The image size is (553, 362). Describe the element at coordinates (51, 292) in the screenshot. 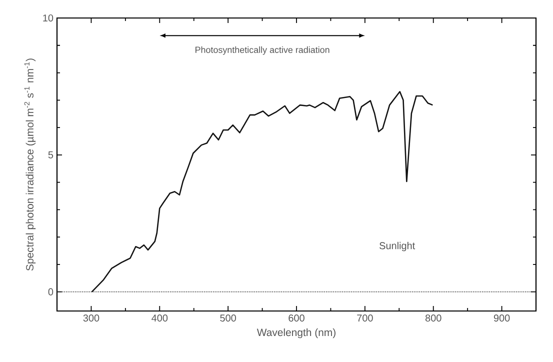

I see `y-tick-label: 0` at that location.